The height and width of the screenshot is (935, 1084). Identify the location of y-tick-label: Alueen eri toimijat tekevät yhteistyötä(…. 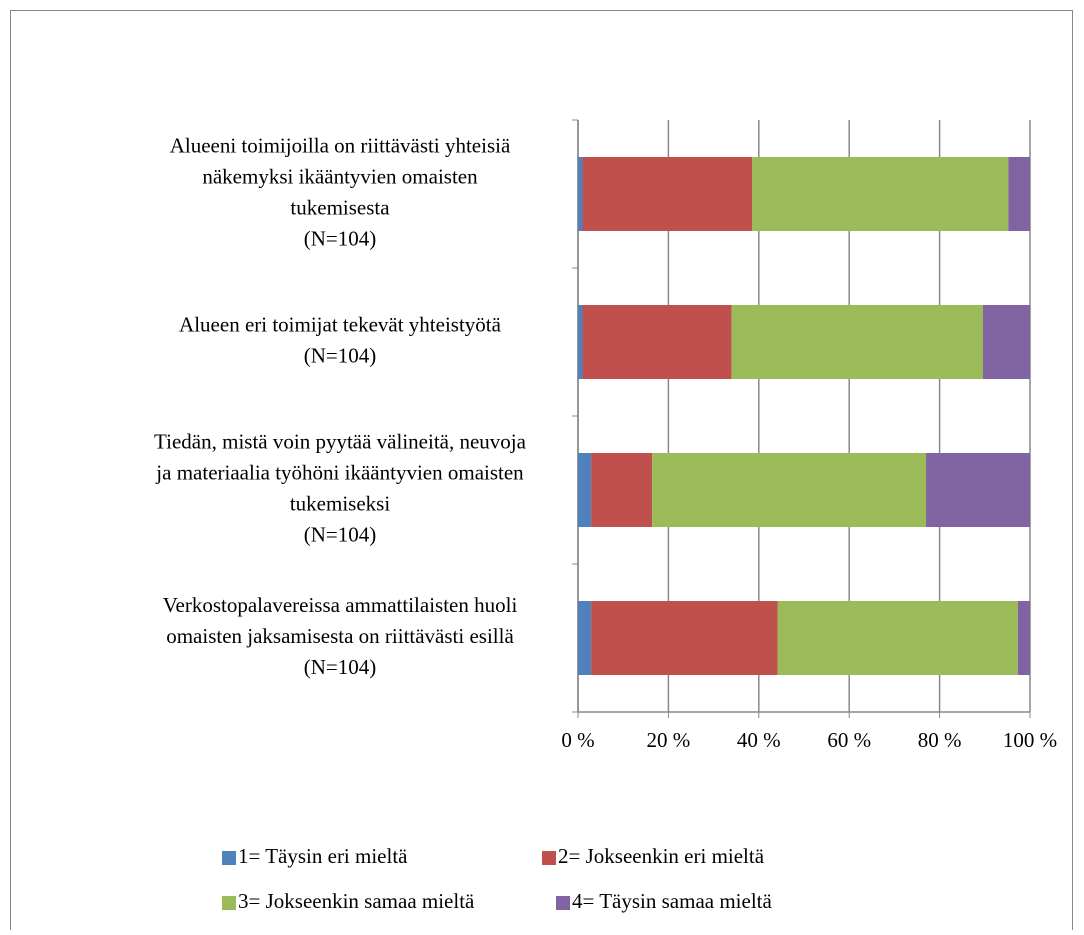
(340, 339).